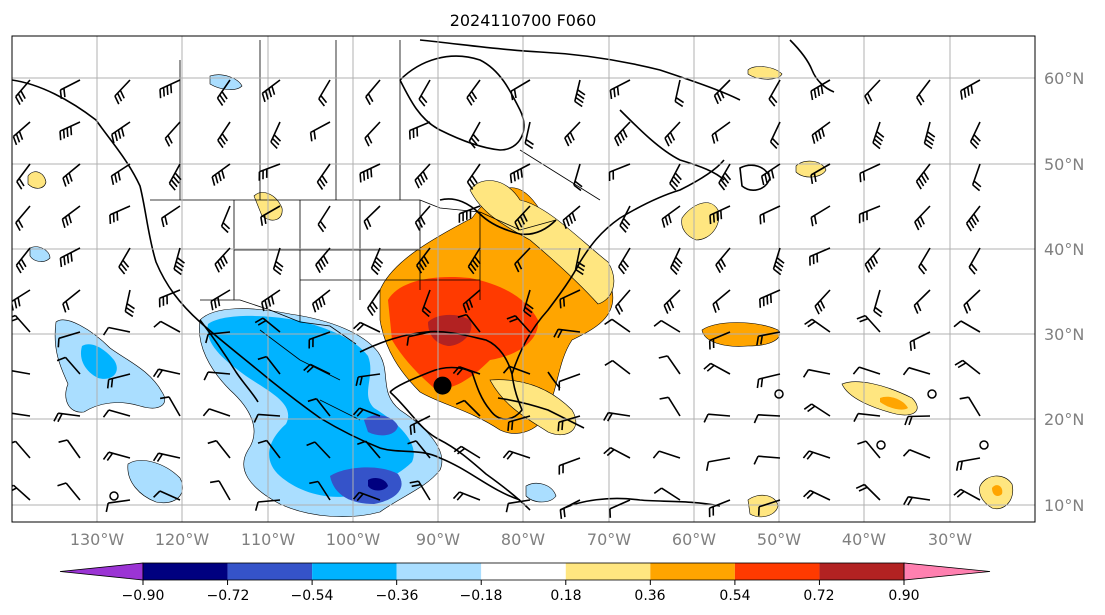 Image resolution: width=1105 pixels, height=615 pixels. What do you see at coordinates (765, 73) in the screenshot?
I see `atlantic-anomaly-62n` at bounding box center [765, 73].